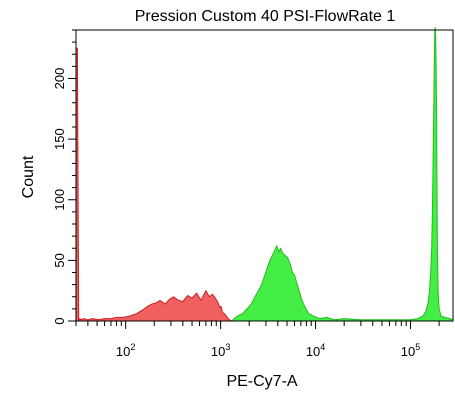  Describe the element at coordinates (315, 350) in the screenshot. I see `x-tick-label: 10⁴` at that location.